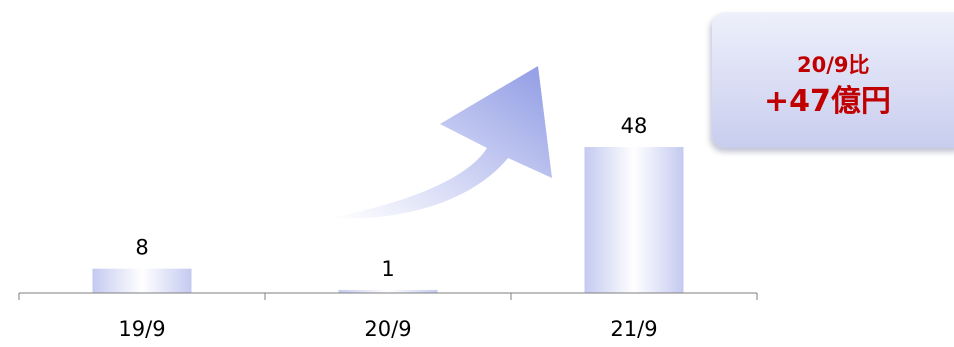  Describe the element at coordinates (633, 329) in the screenshot. I see `x-tick-label: 21/9` at that location.